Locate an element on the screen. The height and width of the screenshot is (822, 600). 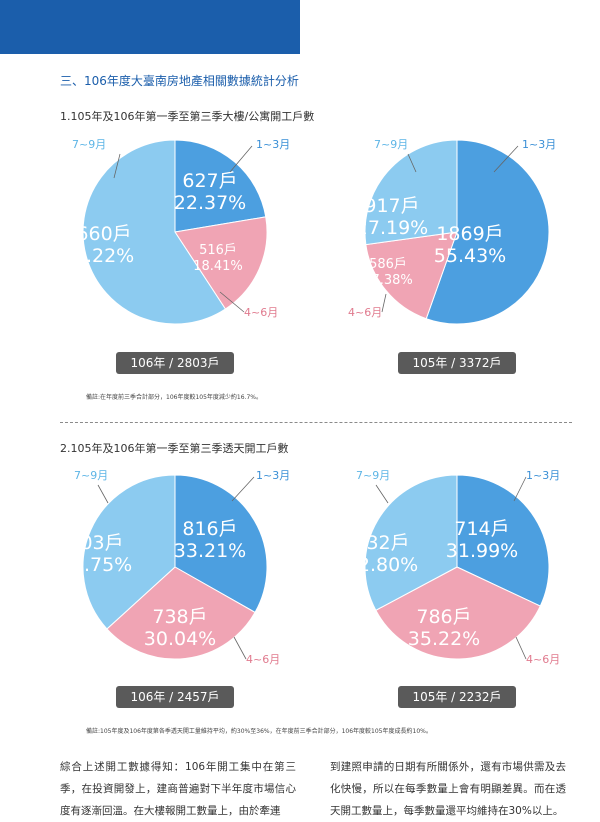
slice-label-q2-pct: 30.04% is located at coordinates (180, 639).